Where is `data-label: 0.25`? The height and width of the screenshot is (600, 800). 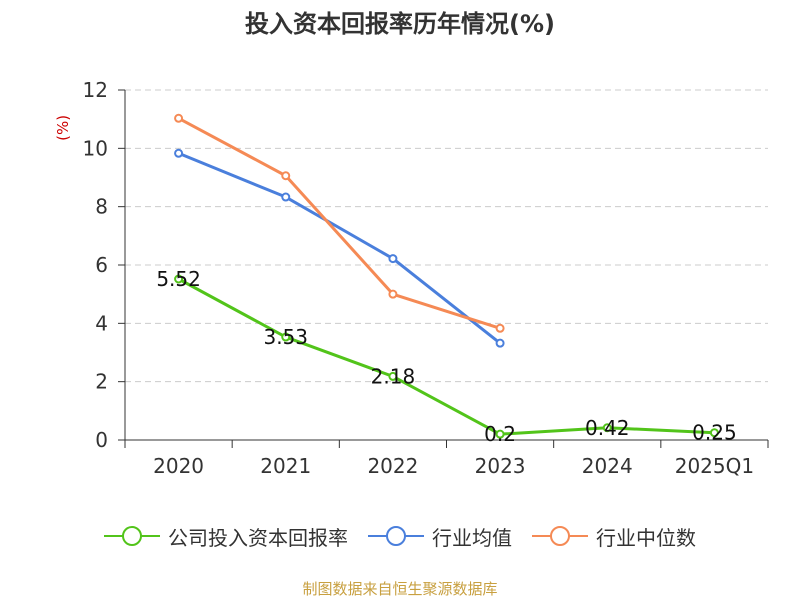
data-label: 0.25 is located at coordinates (714, 433).